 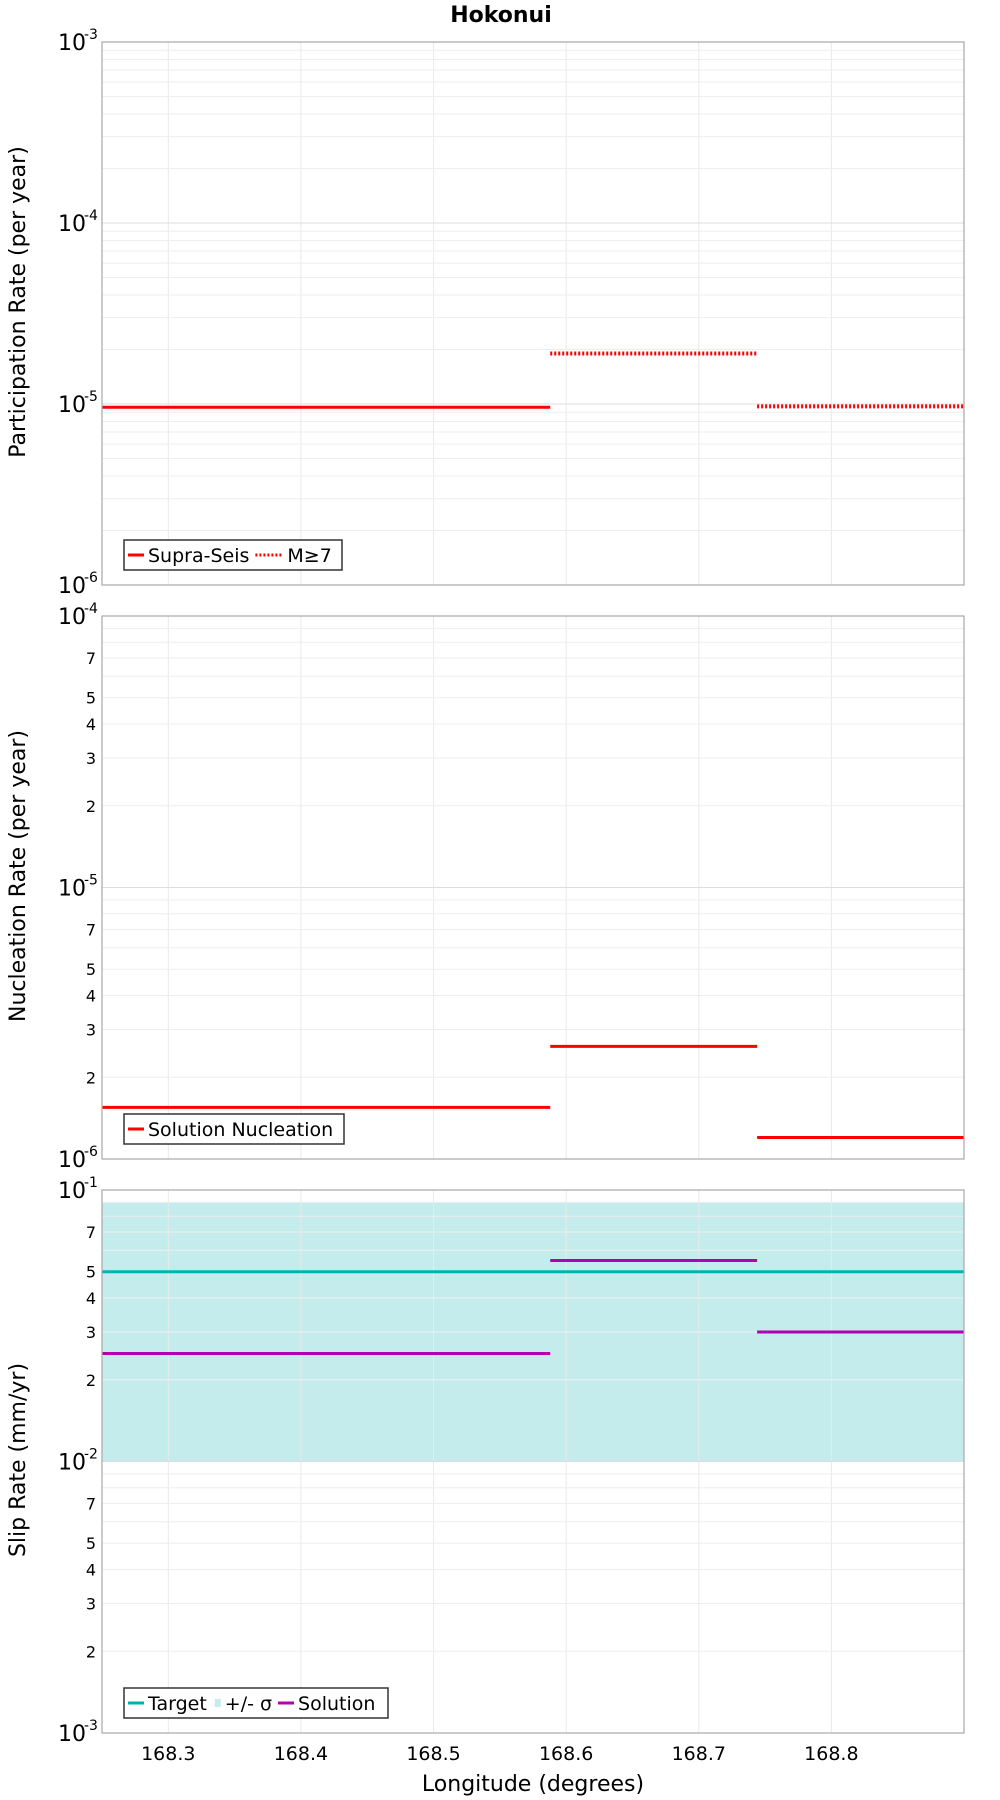 What do you see at coordinates (699, 1754) in the screenshot?
I see `x-tick-label: 168.7` at bounding box center [699, 1754].